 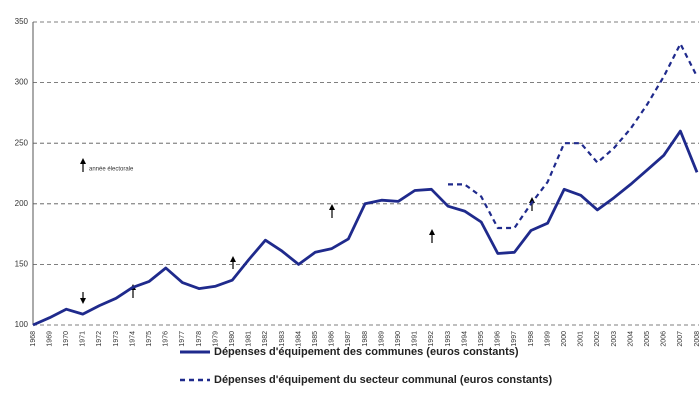 What do you see at coordinates (99, 339) in the screenshot?
I see `x-tick-label: 1972` at bounding box center [99, 339].